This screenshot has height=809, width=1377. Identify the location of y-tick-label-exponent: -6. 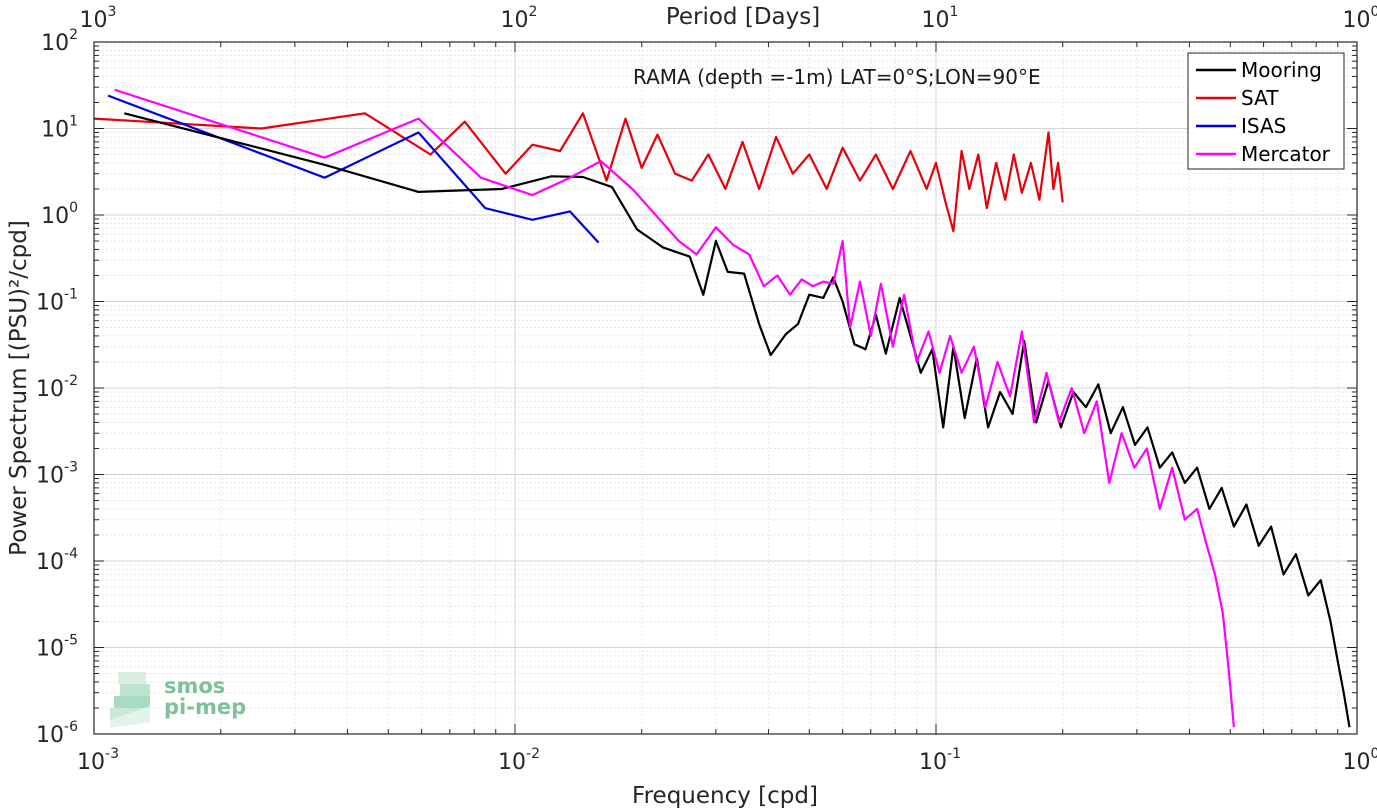
(71, 727).